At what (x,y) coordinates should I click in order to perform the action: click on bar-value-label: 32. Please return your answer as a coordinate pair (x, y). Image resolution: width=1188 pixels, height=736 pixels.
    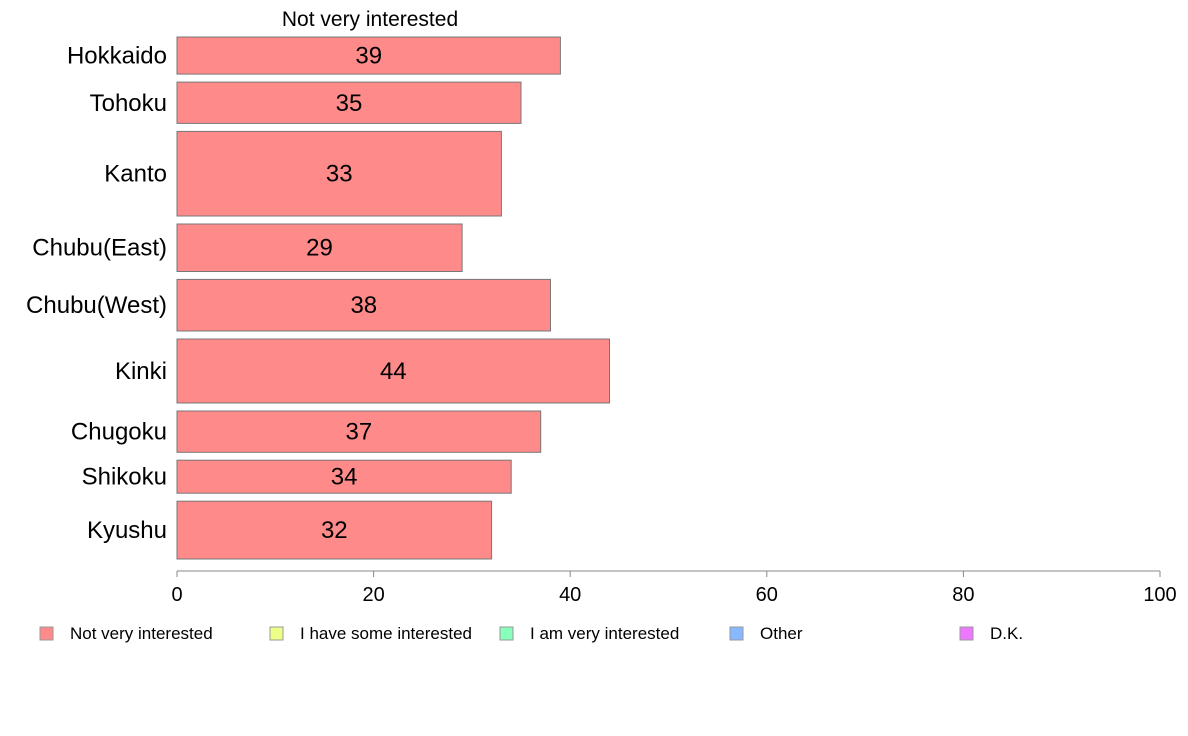
    Looking at the image, I should click on (334, 530).